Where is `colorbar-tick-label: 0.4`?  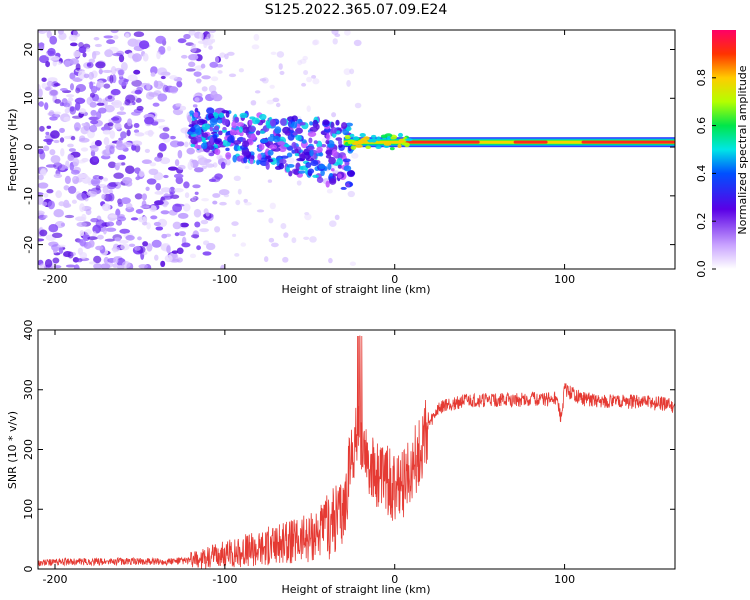
colorbar-tick-label: 0.4 is located at coordinates (701, 174).